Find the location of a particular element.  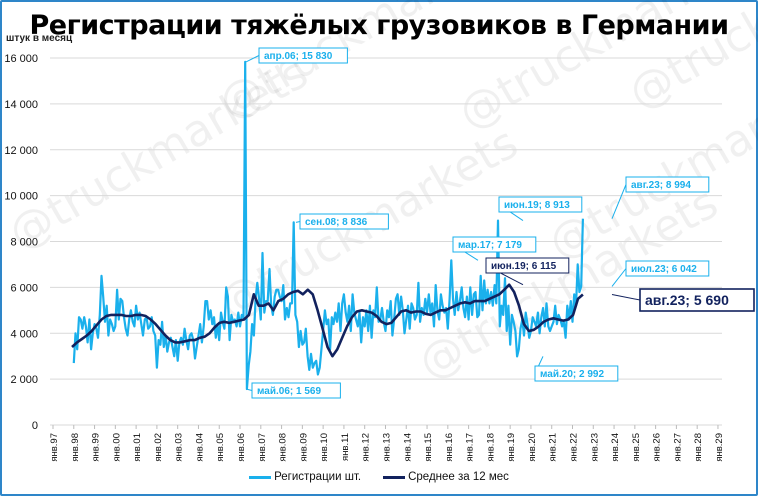

legend-swatch-registrations is located at coordinates (260, 477).